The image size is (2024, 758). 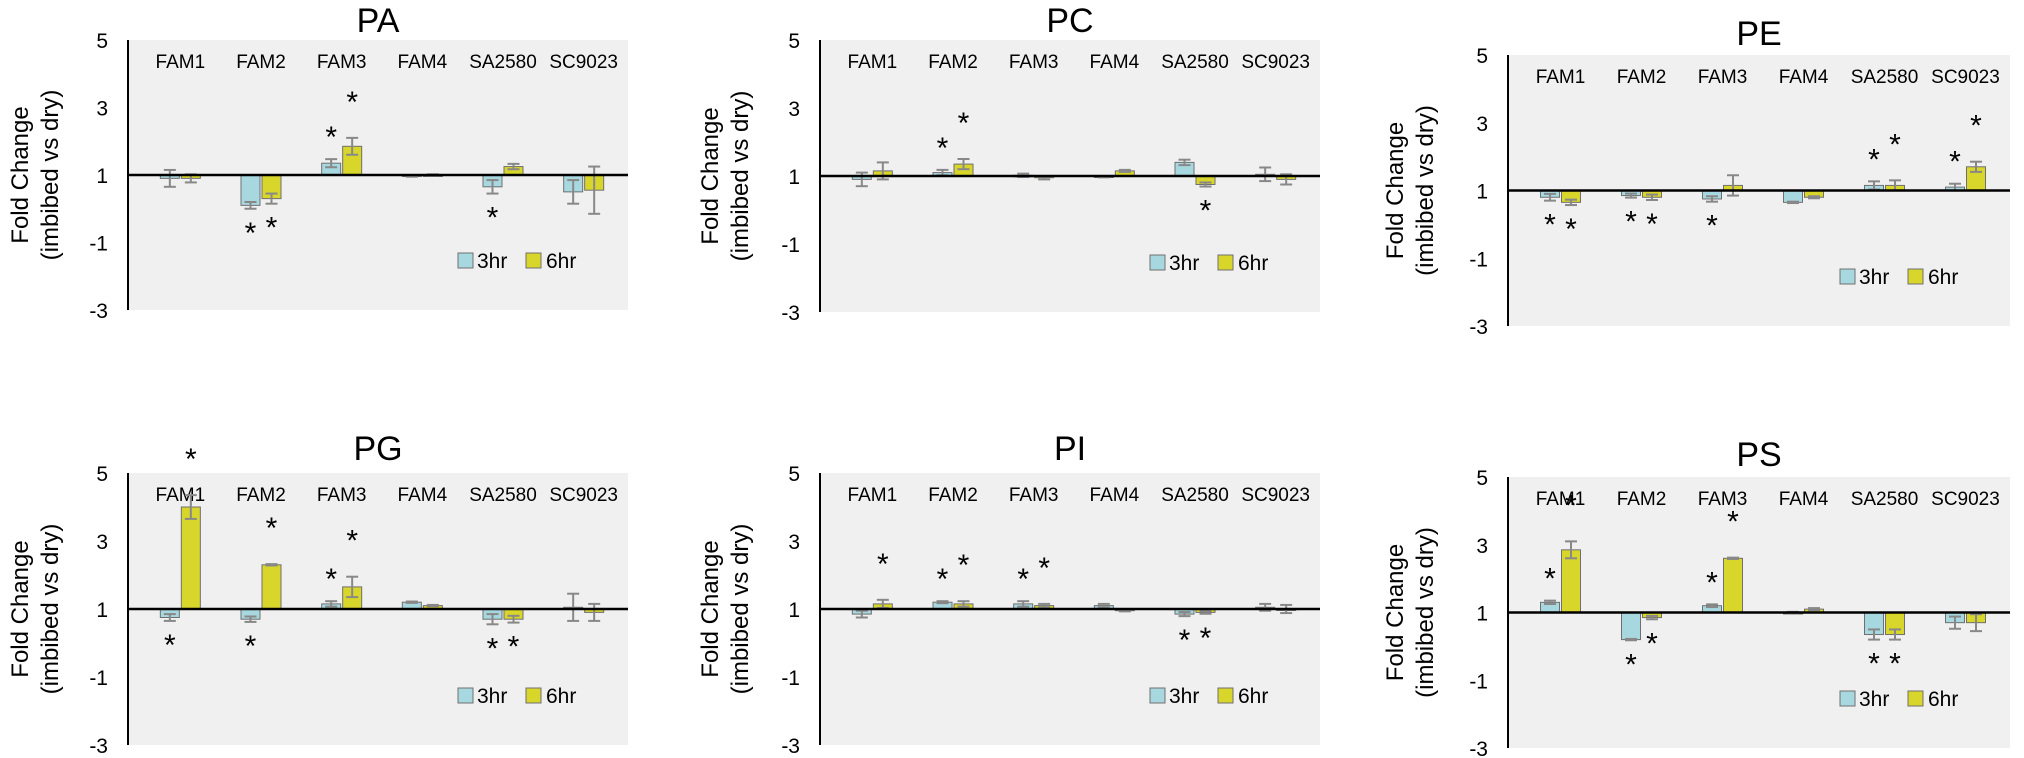 I want to click on chart-title: PG, so click(x=377, y=449).